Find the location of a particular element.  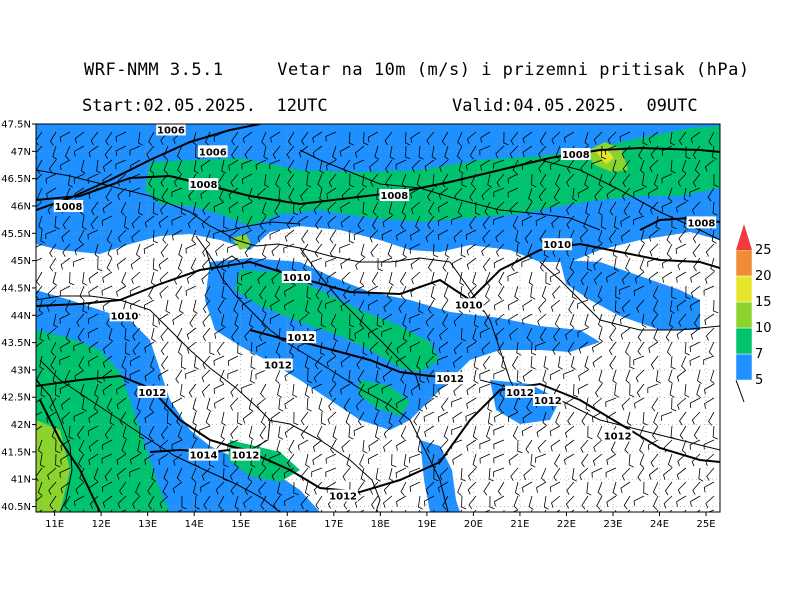

forecast-valid: Valid:04.05.2025. 09UTC is located at coordinates (575, 106).